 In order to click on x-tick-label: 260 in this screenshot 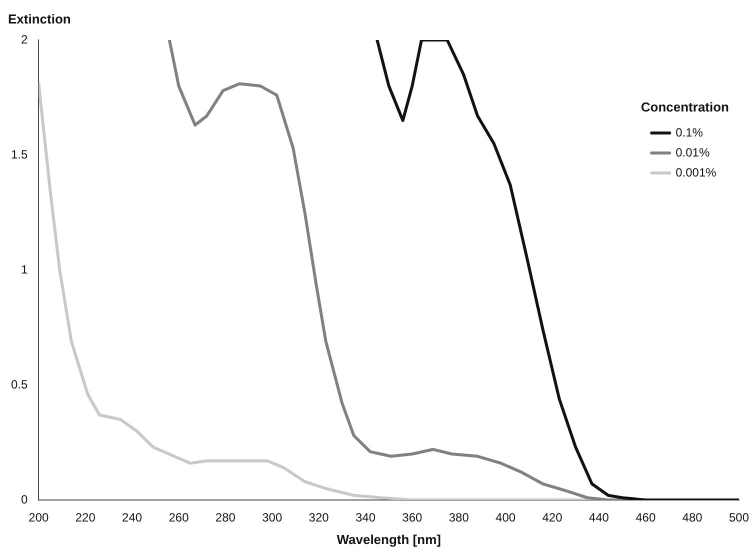, I will do `click(179, 517)`.